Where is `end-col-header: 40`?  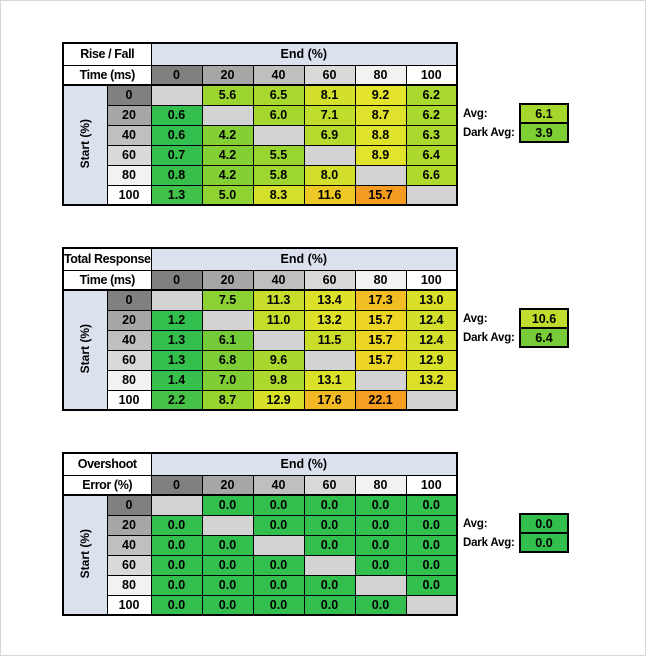 end-col-header: 40 is located at coordinates (278, 280).